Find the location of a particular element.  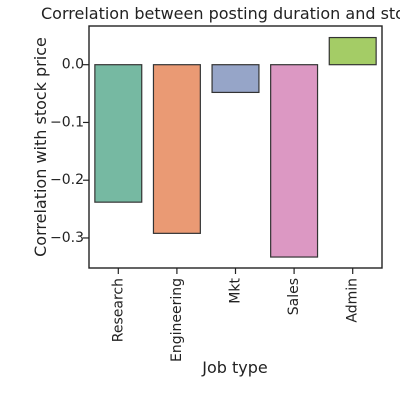

bar-research is located at coordinates (118, 133).